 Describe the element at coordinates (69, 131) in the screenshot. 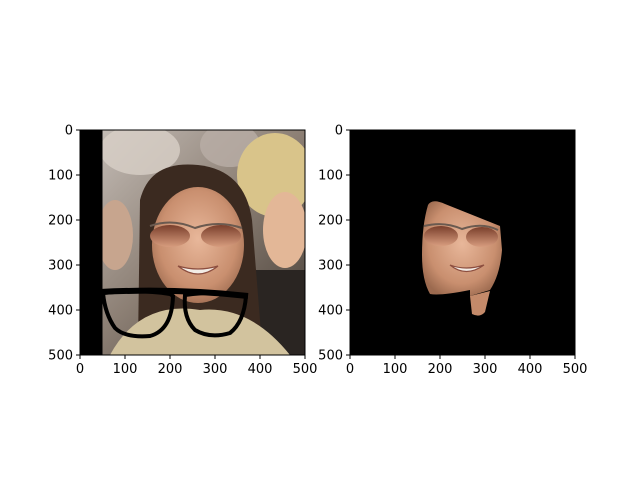

I see `left-ytick-label: 0` at that location.